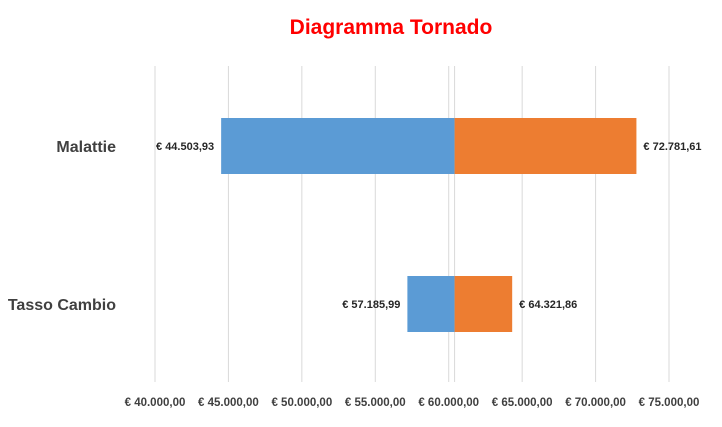  What do you see at coordinates (62, 226) in the screenshot?
I see `category-labels: Malattie Tasso Cambio` at bounding box center [62, 226].